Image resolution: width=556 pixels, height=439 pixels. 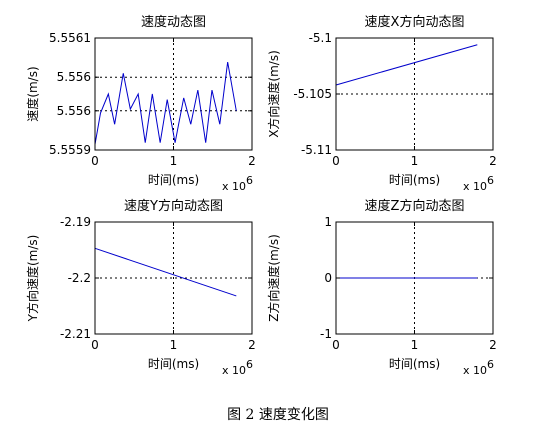 I want to click on subplot-2-x-exponent-label: x 10, so click(x=475, y=186).